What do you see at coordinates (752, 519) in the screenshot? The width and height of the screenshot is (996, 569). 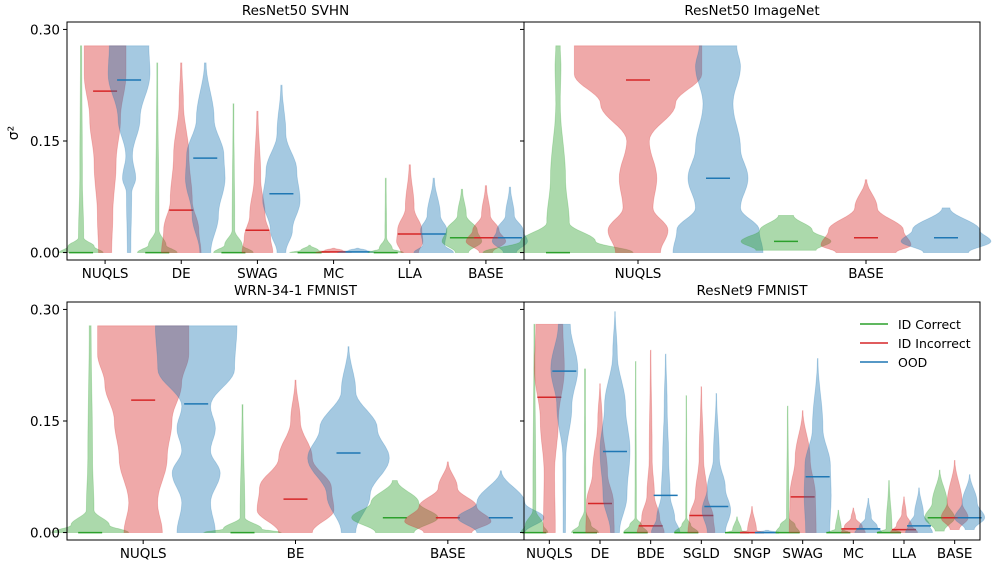 I see `violin-sngp-id-incorrect` at bounding box center [752, 519].